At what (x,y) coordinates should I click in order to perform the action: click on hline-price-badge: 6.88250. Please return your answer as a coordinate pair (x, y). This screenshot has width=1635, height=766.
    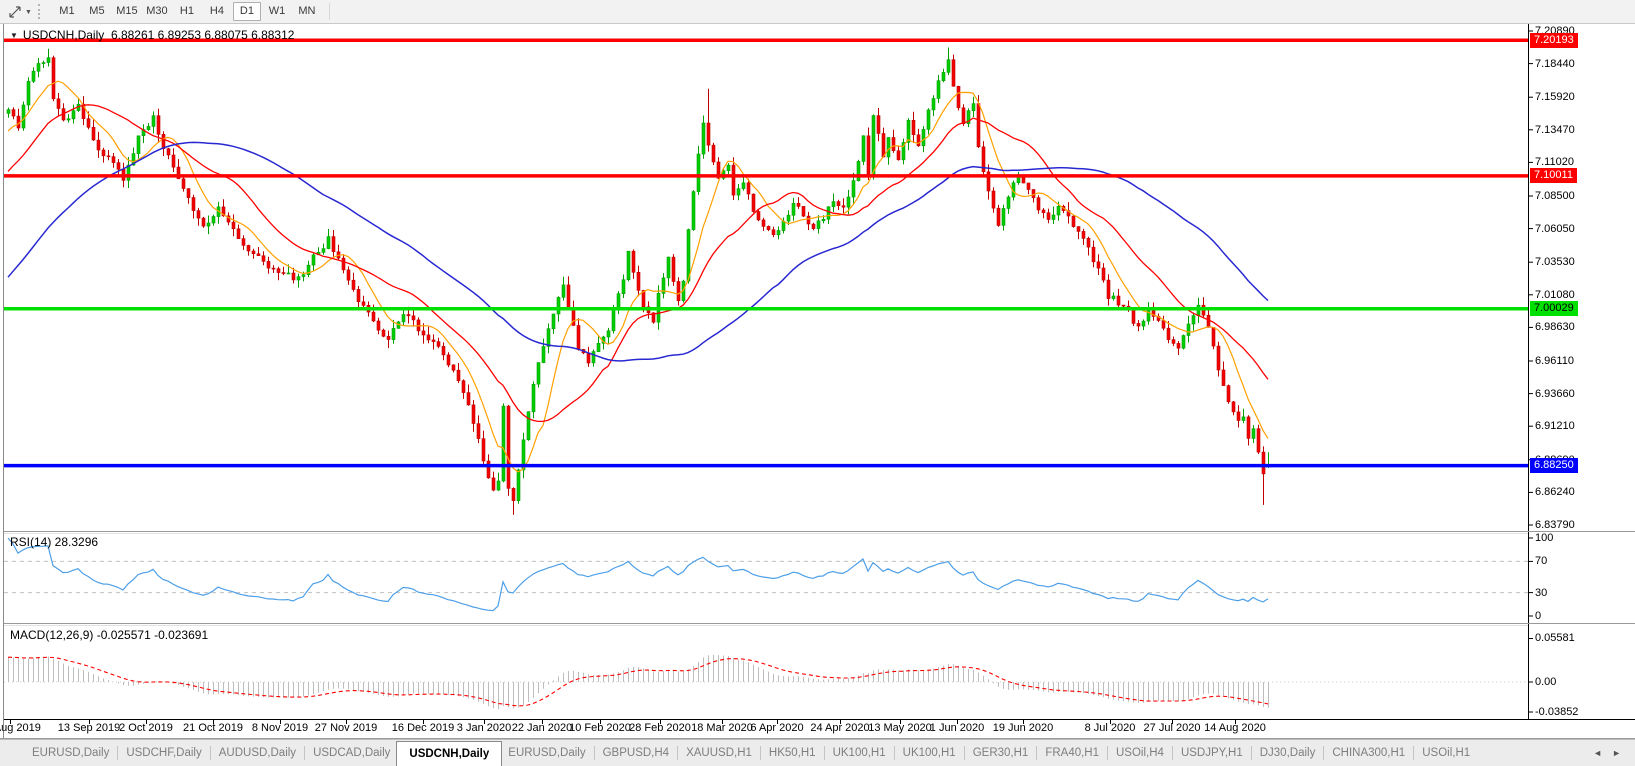
    Looking at the image, I should click on (1554, 465).